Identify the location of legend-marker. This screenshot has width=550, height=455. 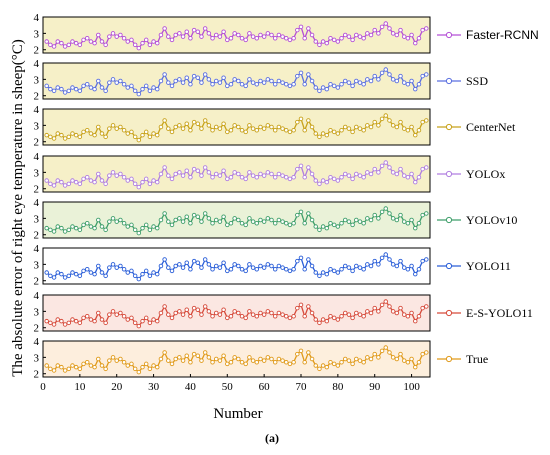
(449, 127).